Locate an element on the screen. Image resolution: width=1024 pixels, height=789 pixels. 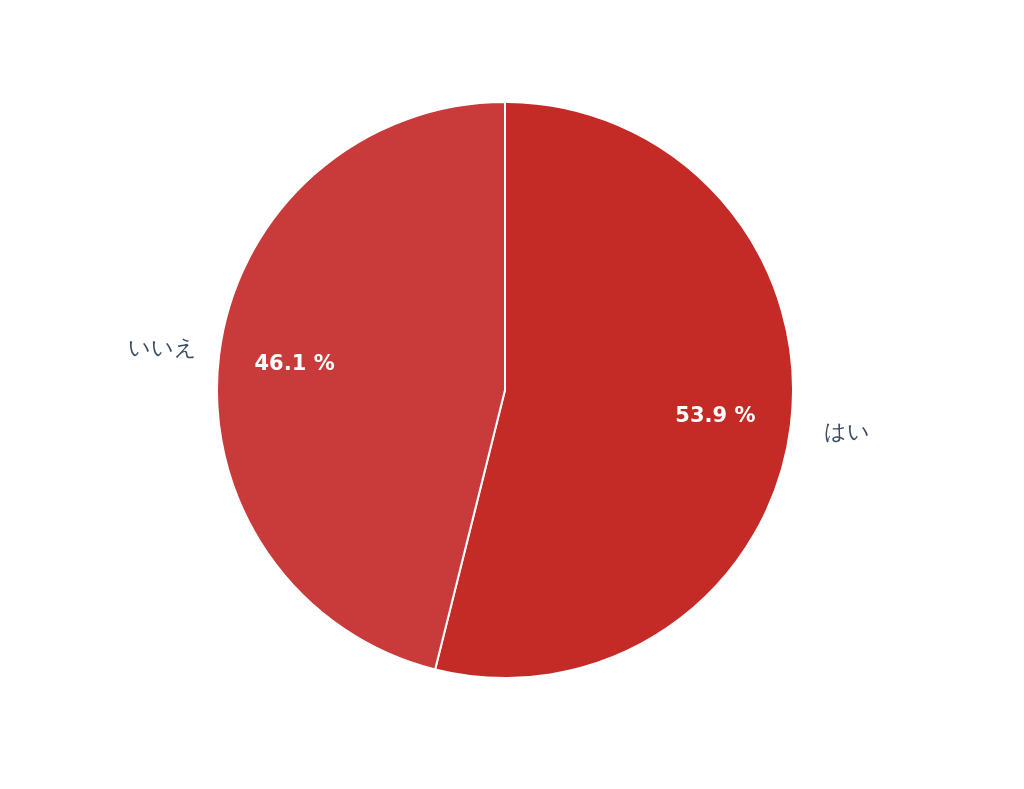
data-label: 46.1 % is located at coordinates (294, 363).